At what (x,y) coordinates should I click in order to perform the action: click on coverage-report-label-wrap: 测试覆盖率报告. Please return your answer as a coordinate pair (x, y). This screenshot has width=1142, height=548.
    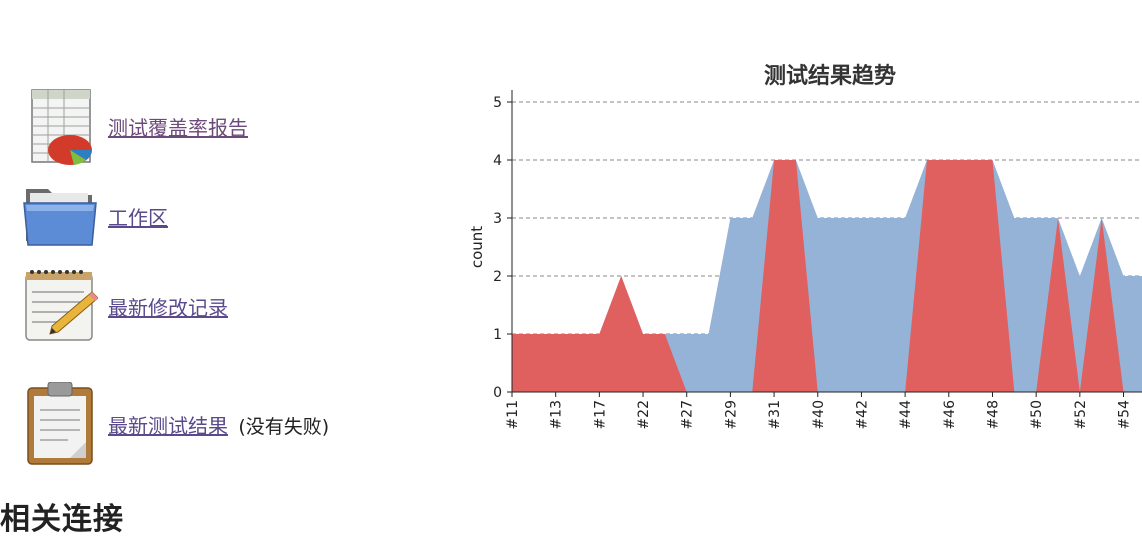
    Looking at the image, I should click on (178, 126).